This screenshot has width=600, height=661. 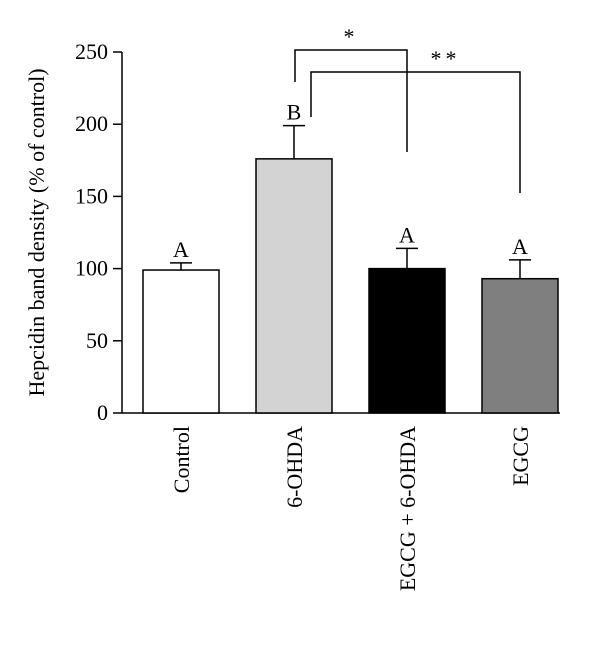 I want to click on group-letters: A B A A, so click(x=350, y=181).